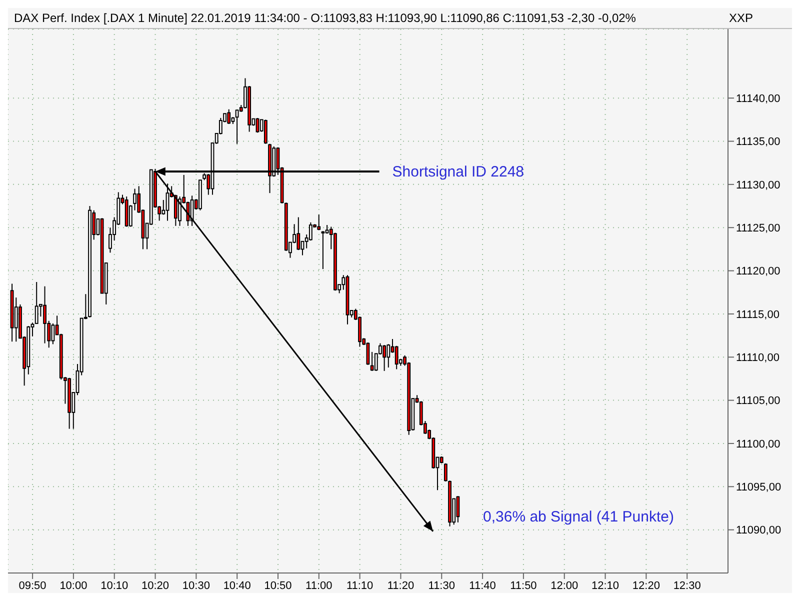 This screenshot has height=600, width=800. Describe the element at coordinates (237, 586) in the screenshot. I see `x-tick-label: 10:40` at that location.